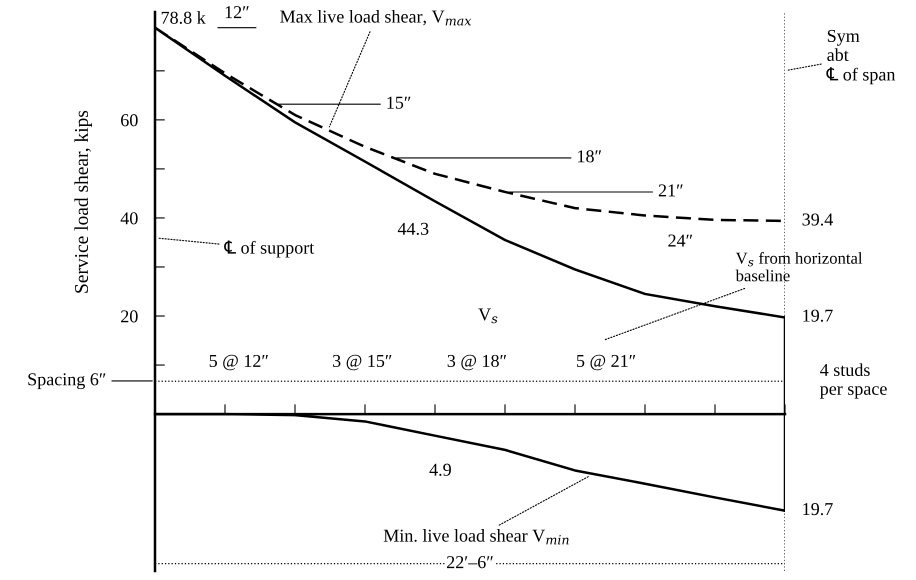 Image resolution: width=916 pixels, height=580 pixels. Describe the element at coordinates (590, 156) in the screenshot. I see `annotation: 18″` at that location.